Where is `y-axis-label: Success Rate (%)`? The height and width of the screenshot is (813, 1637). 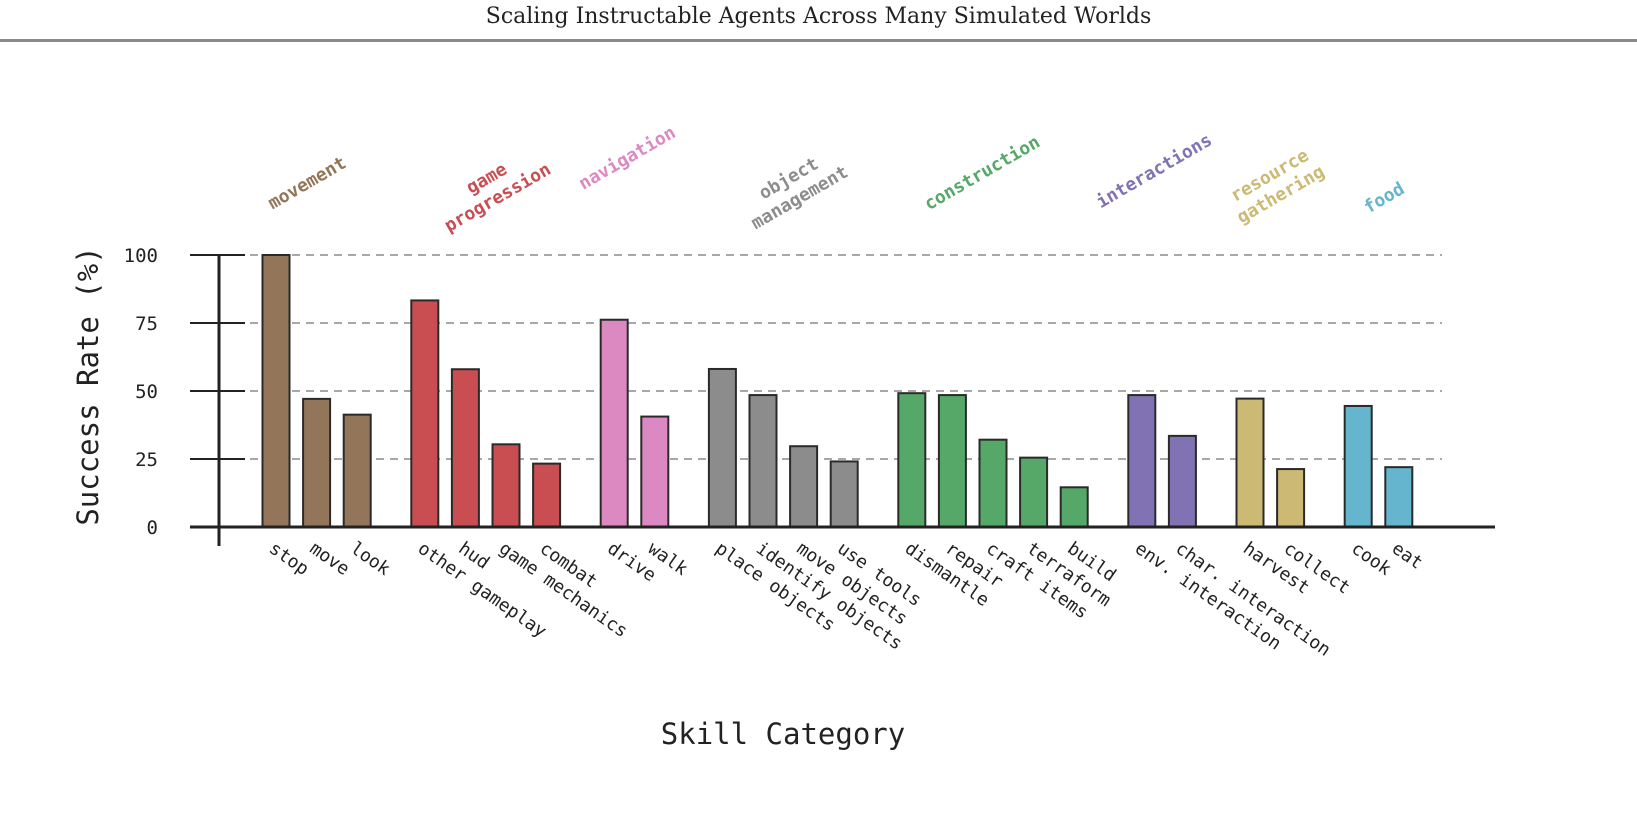 y-axis-label: Success Rate (%) is located at coordinates (88, 385).